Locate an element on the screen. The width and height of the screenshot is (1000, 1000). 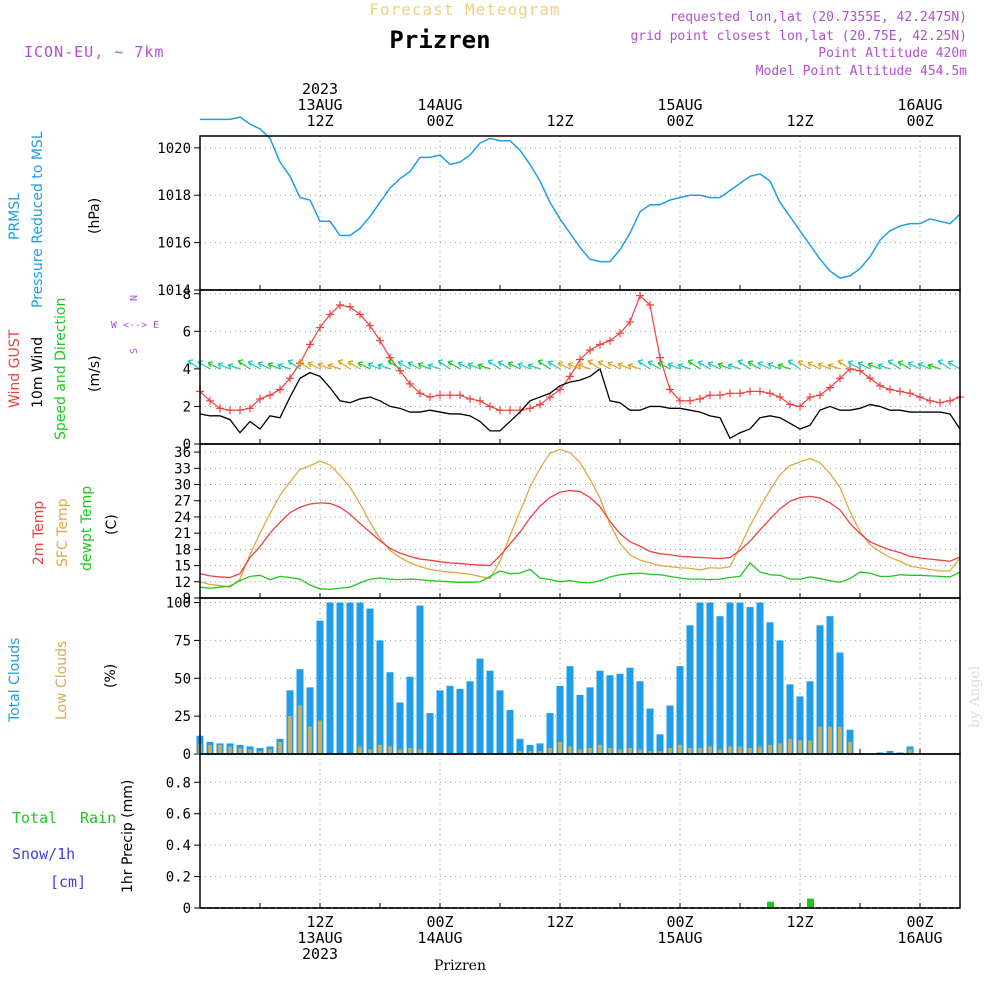
time-axis-label: 15AUG is located at coordinates (680, 105).